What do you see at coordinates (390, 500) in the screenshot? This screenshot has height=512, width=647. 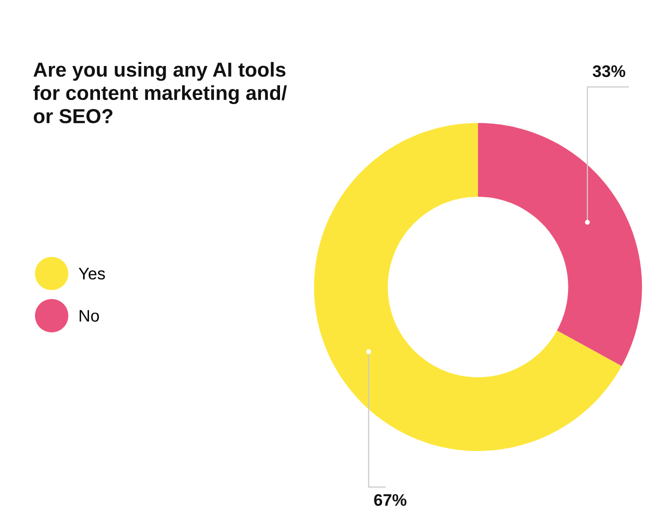 I see `data-label: 67%` at bounding box center [390, 500].